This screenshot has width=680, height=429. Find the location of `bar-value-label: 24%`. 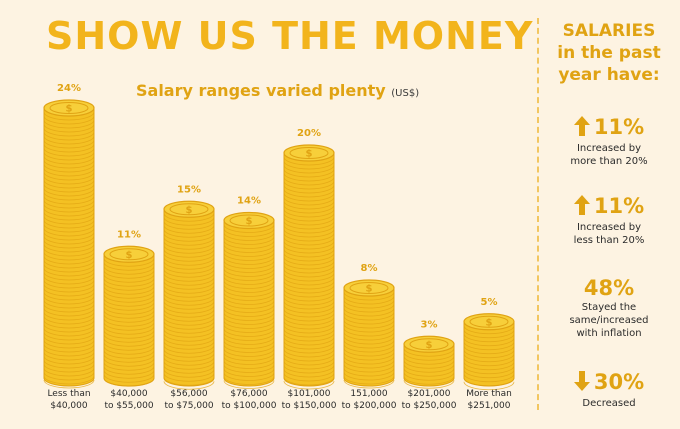

bar-value-label: 24% is located at coordinates (69, 88).